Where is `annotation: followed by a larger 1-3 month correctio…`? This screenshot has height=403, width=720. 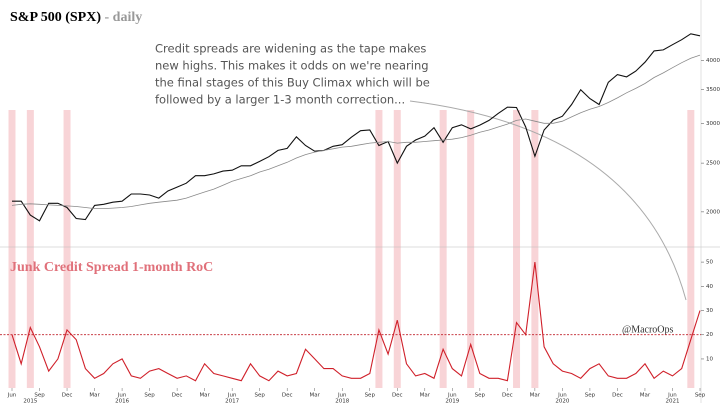
annotation: followed by a larger 1-3 month correctio… is located at coordinates (280, 100).